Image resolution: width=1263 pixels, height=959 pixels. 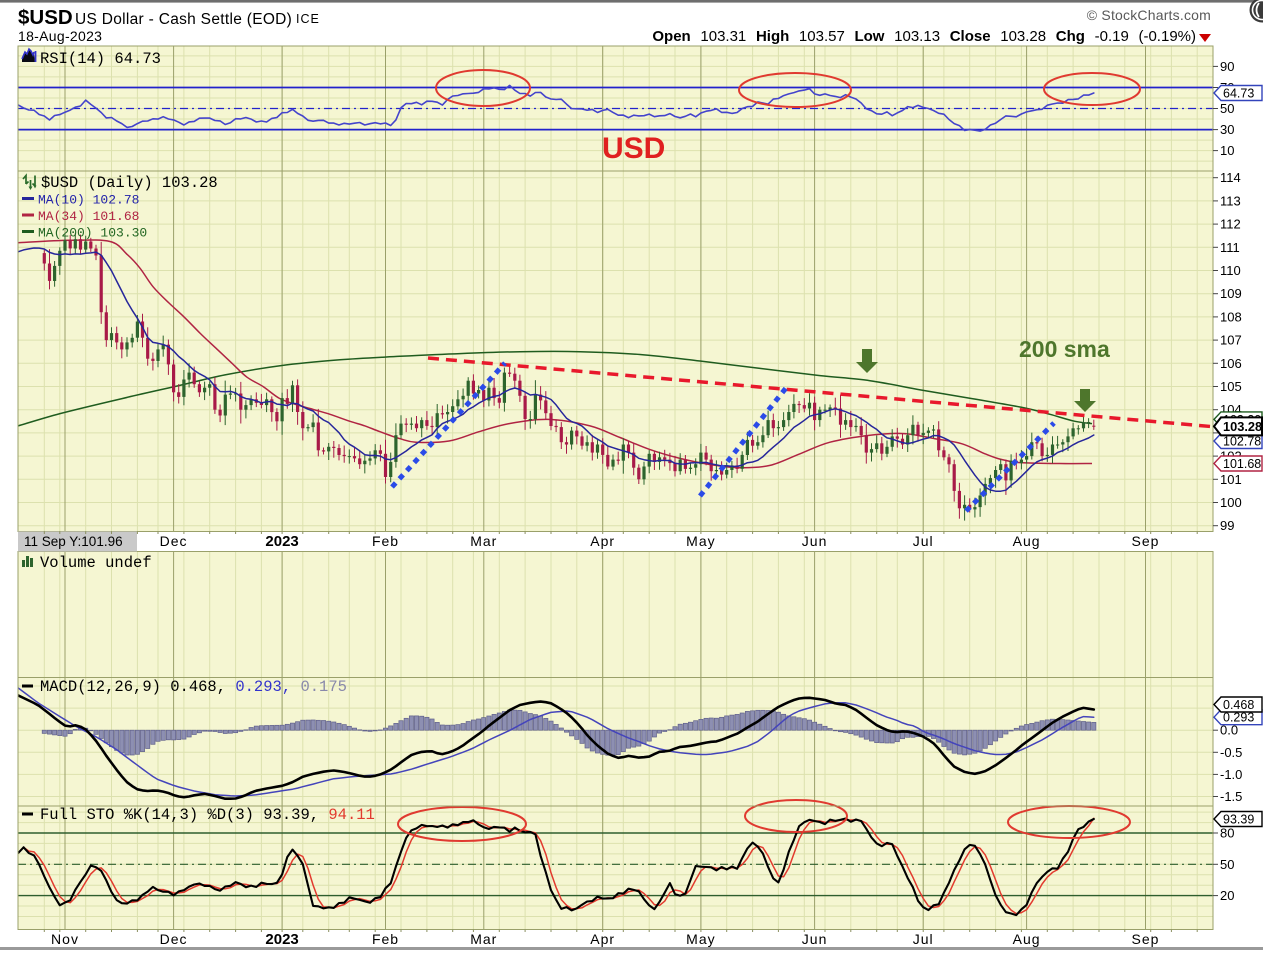 What do you see at coordinates (183, 19) in the screenshot?
I see `svg-text: US Dollar - Cash Settle (EOD)` at bounding box center [183, 19].